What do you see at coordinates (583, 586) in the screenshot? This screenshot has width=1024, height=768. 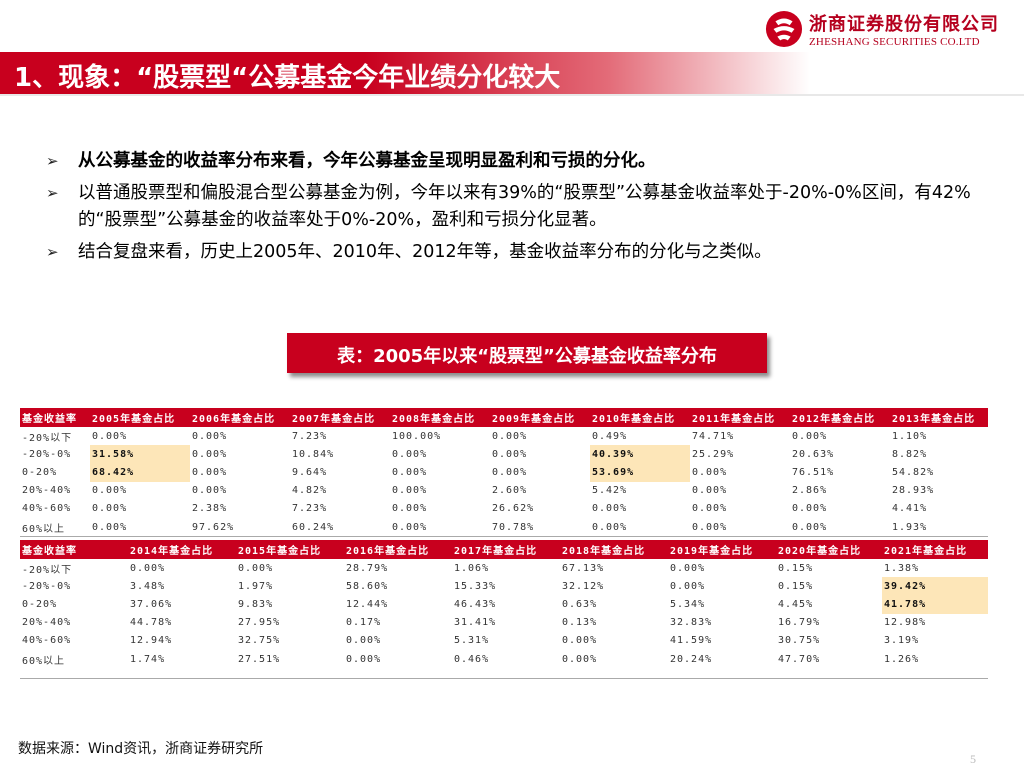 I see `table-cell: 32.12%` at bounding box center [583, 586].